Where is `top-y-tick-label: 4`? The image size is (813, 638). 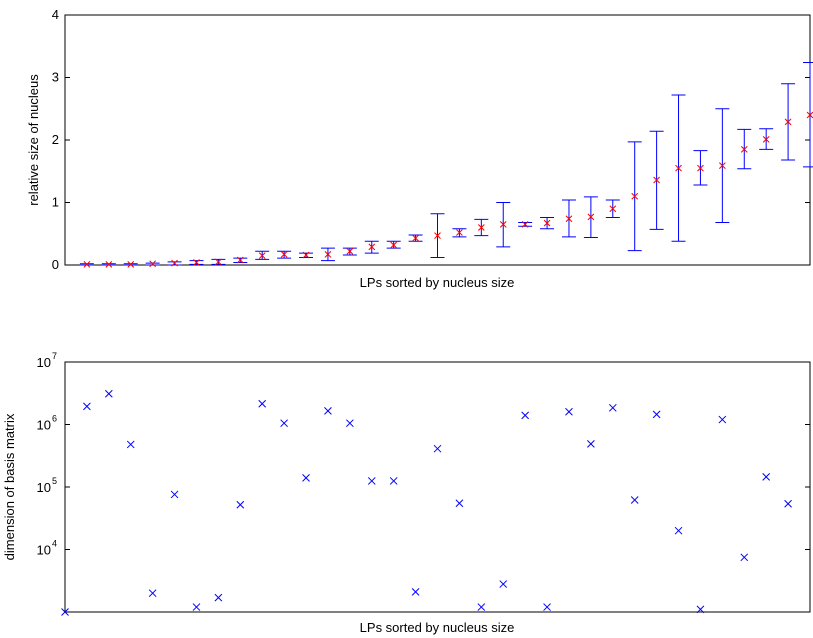 top-y-tick-label: 4 is located at coordinates (55, 14).